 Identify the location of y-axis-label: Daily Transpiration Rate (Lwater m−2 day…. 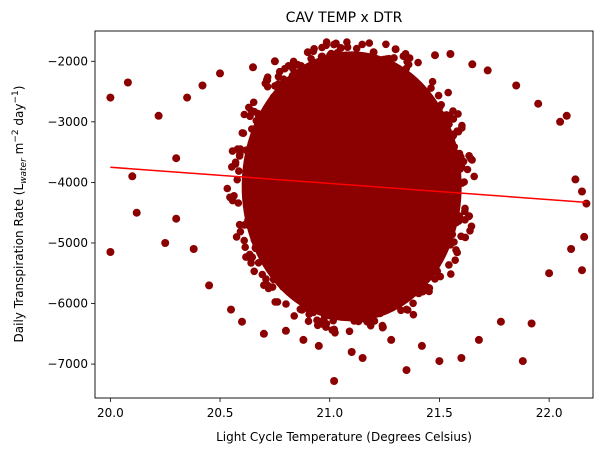
(20, 214).